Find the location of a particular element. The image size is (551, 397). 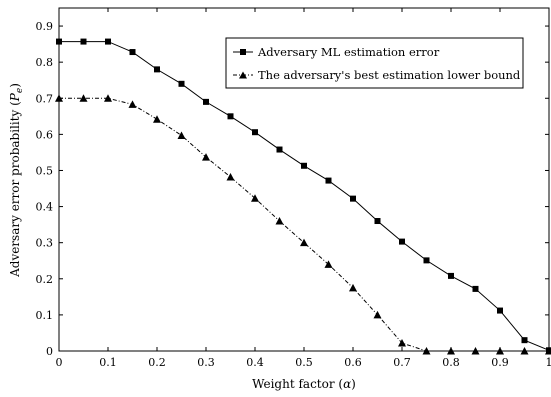

x-tick-label: 0.2 is located at coordinates (157, 362).